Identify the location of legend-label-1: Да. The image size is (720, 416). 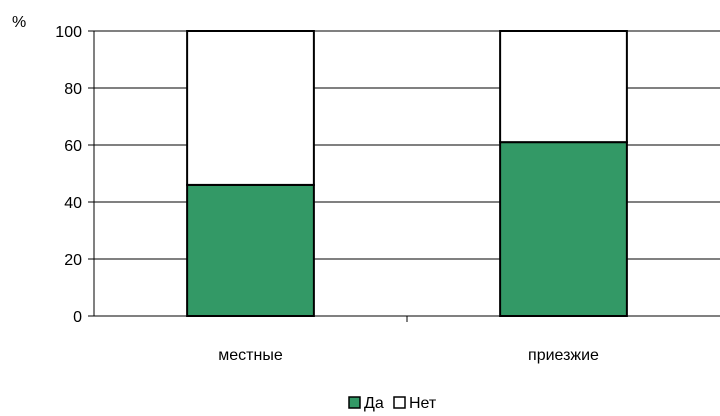
(374, 403).